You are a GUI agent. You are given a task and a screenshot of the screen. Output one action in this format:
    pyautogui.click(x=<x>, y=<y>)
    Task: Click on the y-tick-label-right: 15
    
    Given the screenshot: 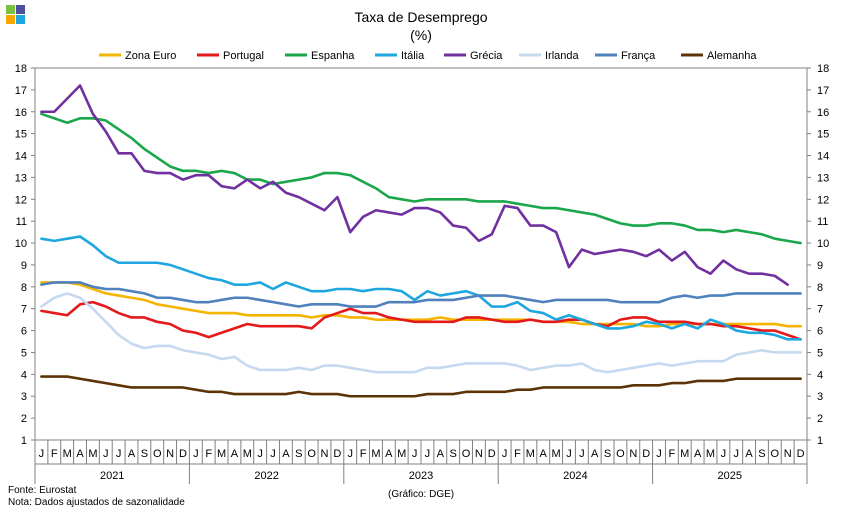 What is the action you would take?
    pyautogui.click(x=823, y=135)
    